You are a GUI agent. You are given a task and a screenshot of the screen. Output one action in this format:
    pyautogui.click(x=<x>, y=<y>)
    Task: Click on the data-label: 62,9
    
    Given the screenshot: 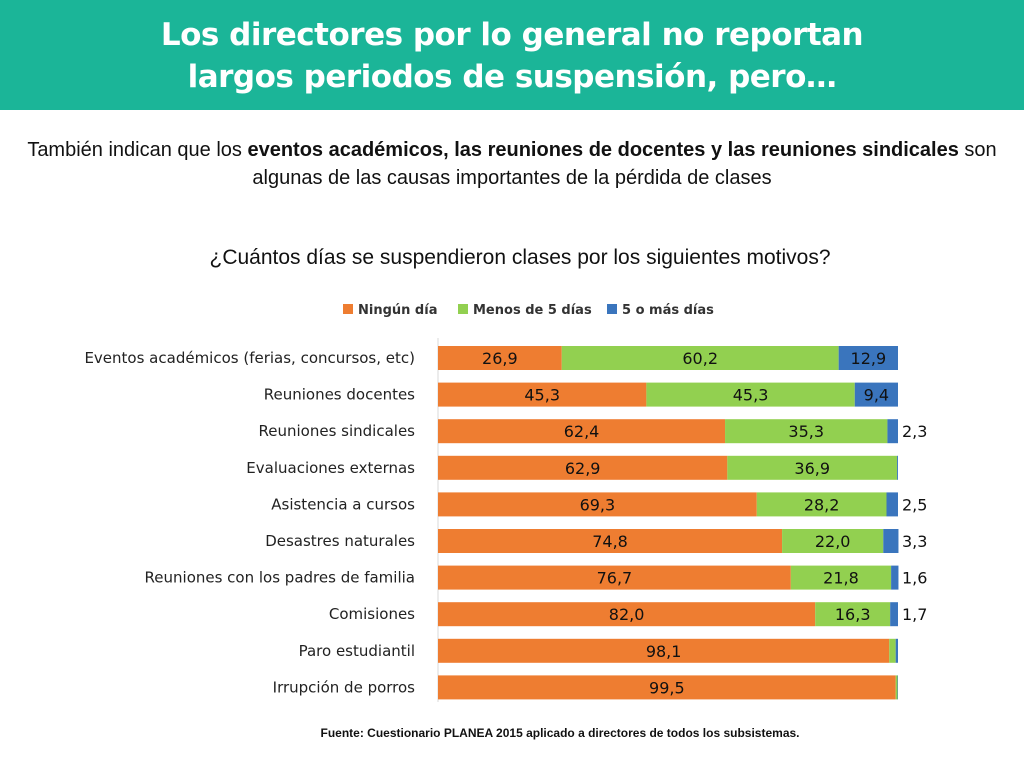 What is the action you would take?
    pyautogui.click(x=583, y=468)
    